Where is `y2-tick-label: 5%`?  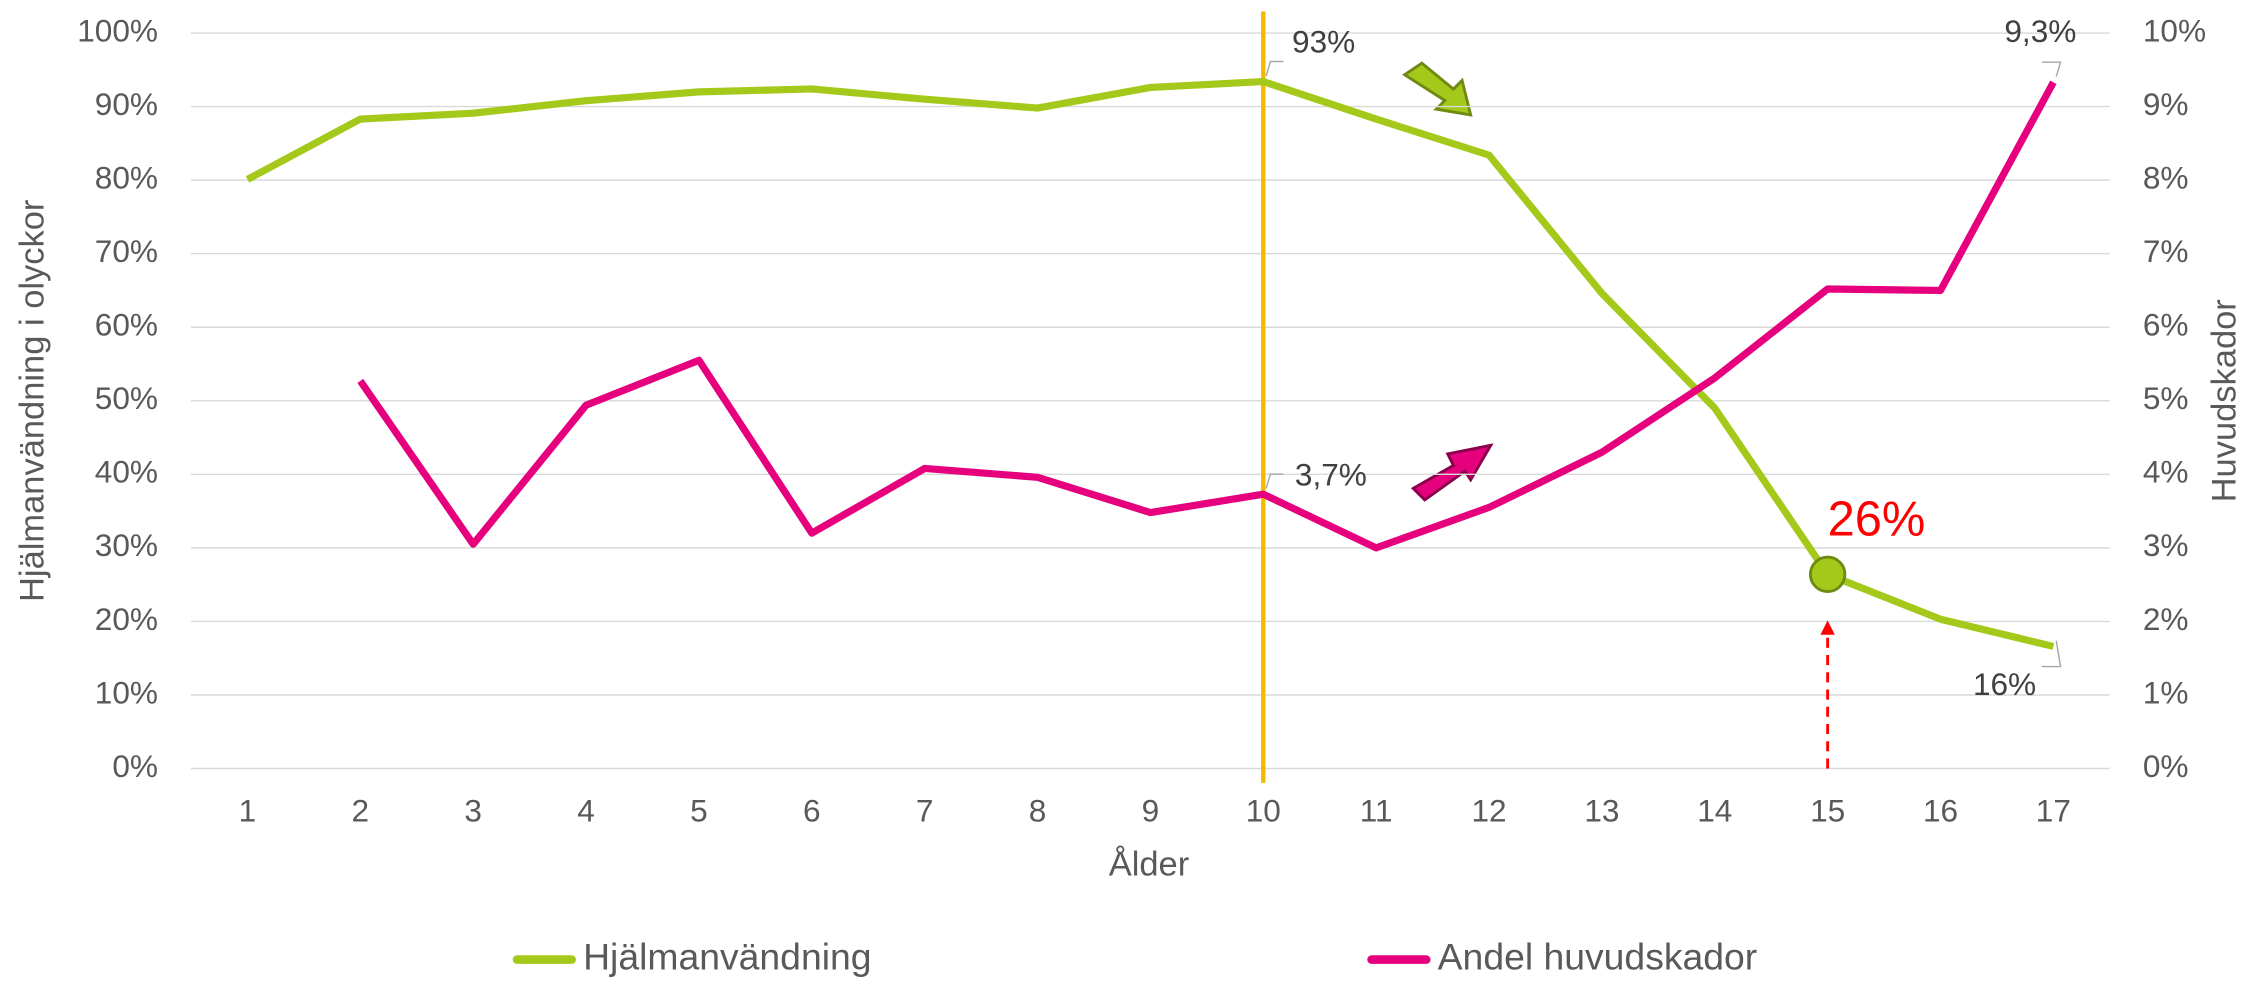
y2-tick-label: 5% is located at coordinates (2166, 398).